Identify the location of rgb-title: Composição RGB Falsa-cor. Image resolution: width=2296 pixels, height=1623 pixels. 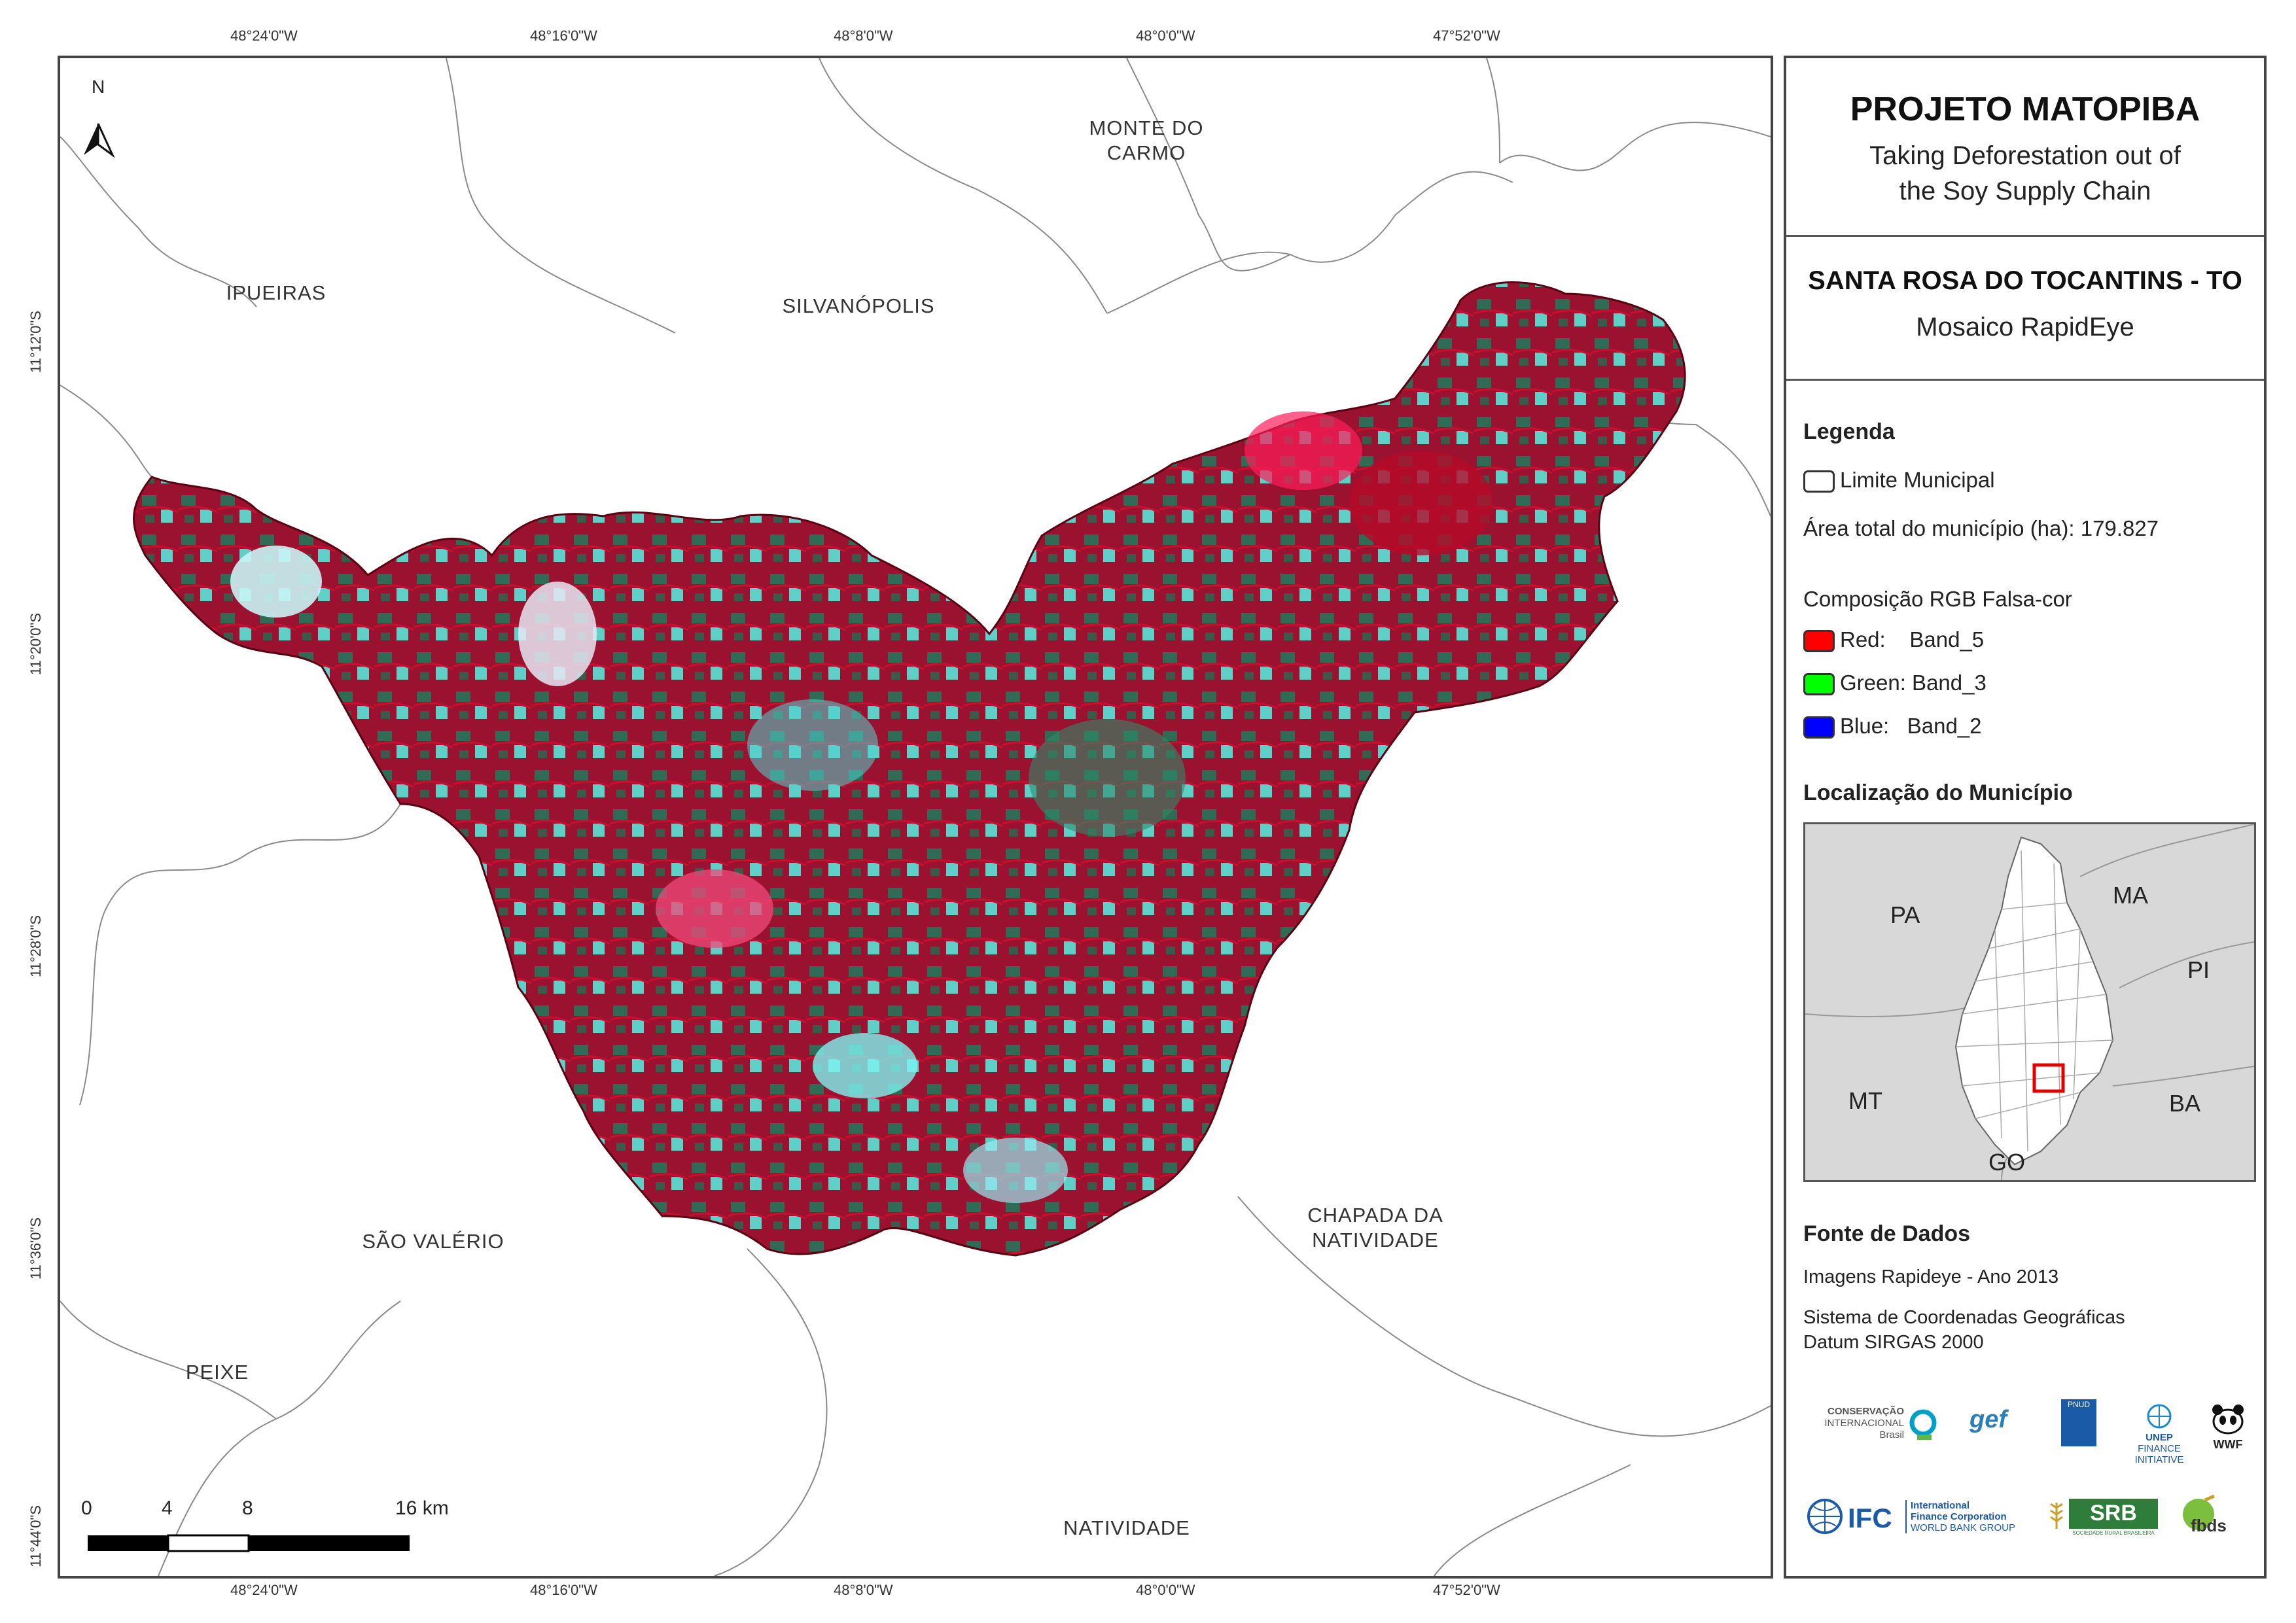
(1937, 599).